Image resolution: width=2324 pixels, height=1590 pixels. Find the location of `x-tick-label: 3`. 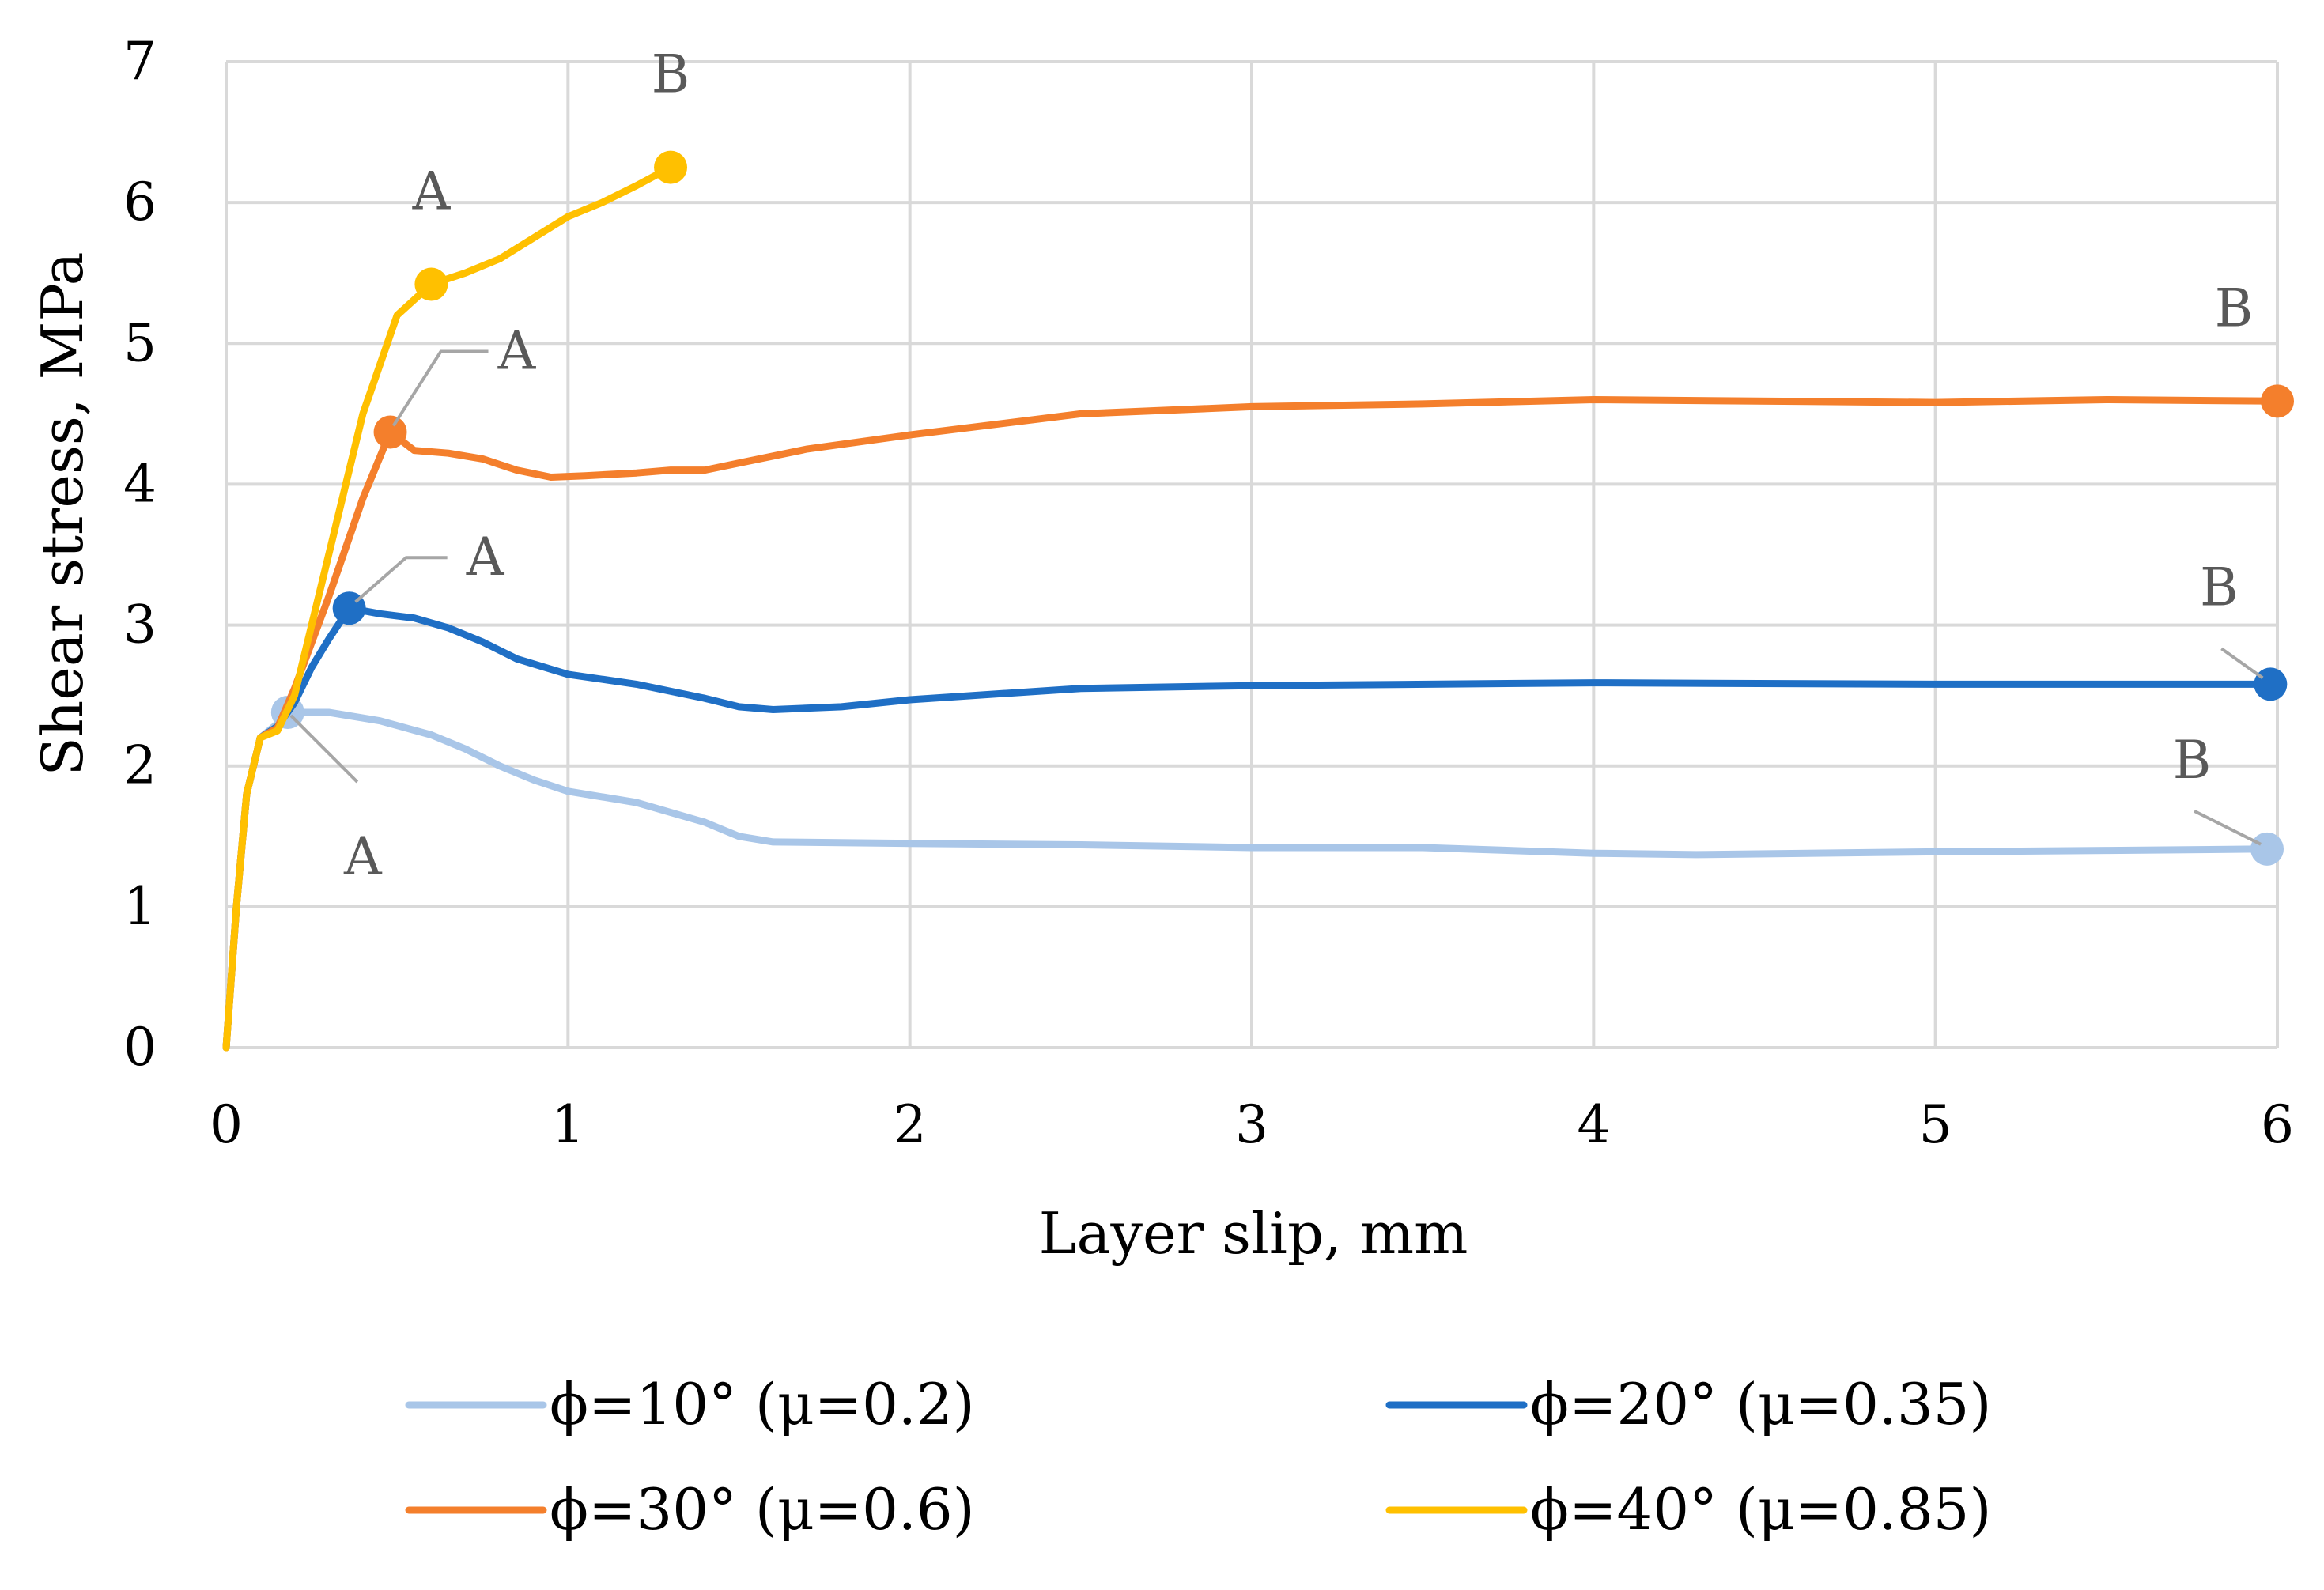

x-tick-label: 3 is located at coordinates (1251, 1124).